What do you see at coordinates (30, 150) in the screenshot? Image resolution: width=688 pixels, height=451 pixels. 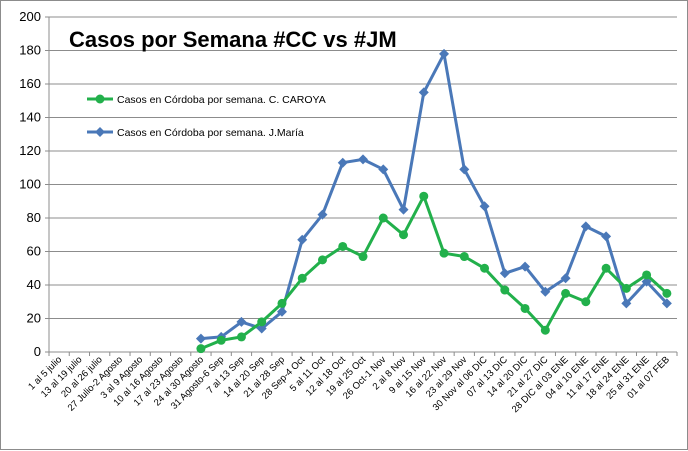 I see `y-tick-label: 120` at bounding box center [30, 150].